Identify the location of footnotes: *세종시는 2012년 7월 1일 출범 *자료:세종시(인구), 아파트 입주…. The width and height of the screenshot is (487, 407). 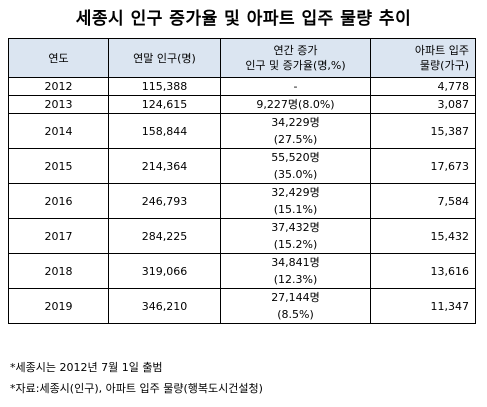
(136, 378).